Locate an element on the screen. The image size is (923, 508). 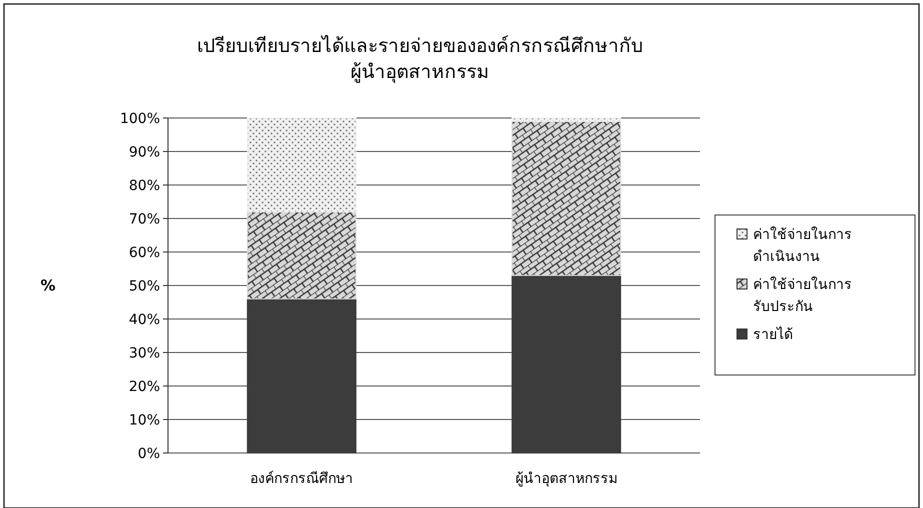
y-tick-label: 50% is located at coordinates (144, 286).